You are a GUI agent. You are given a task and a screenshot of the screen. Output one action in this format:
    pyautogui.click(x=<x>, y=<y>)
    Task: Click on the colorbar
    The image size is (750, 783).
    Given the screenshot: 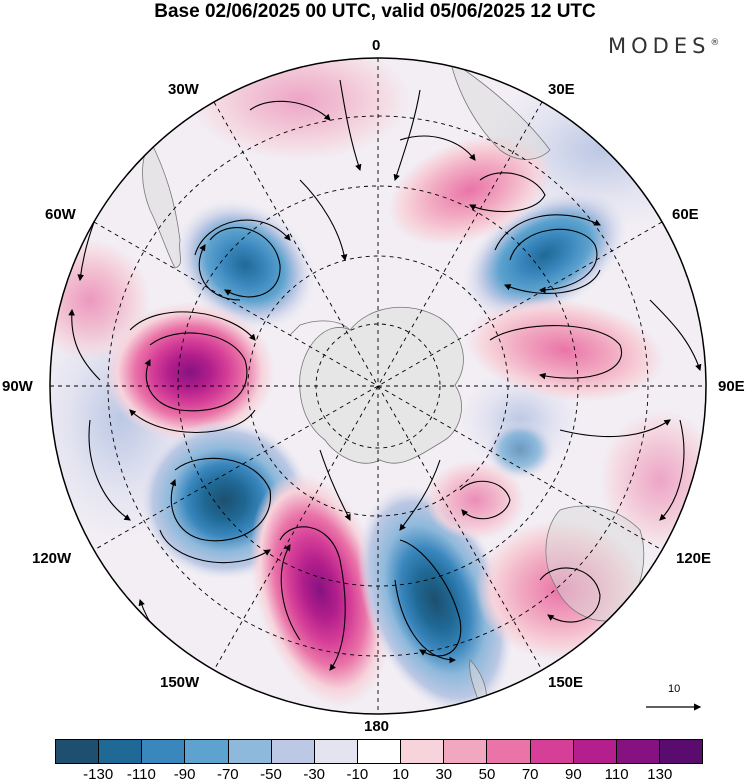 What is the action you would take?
    pyautogui.click(x=379, y=751)
    